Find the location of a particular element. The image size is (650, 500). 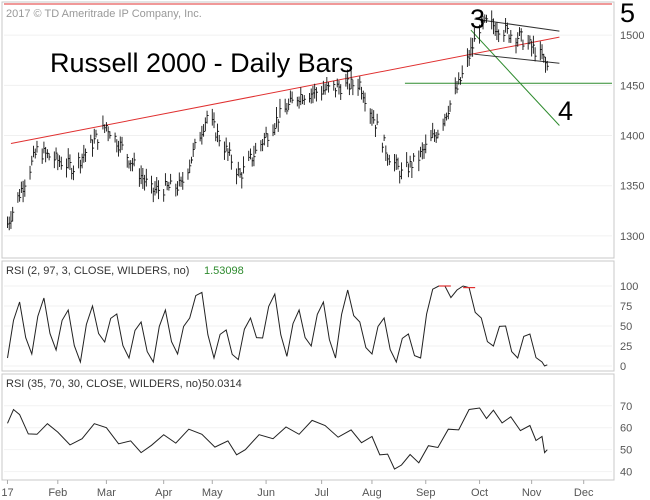

rsi-short-y-tick-label: 75 is located at coordinates (626, 307).